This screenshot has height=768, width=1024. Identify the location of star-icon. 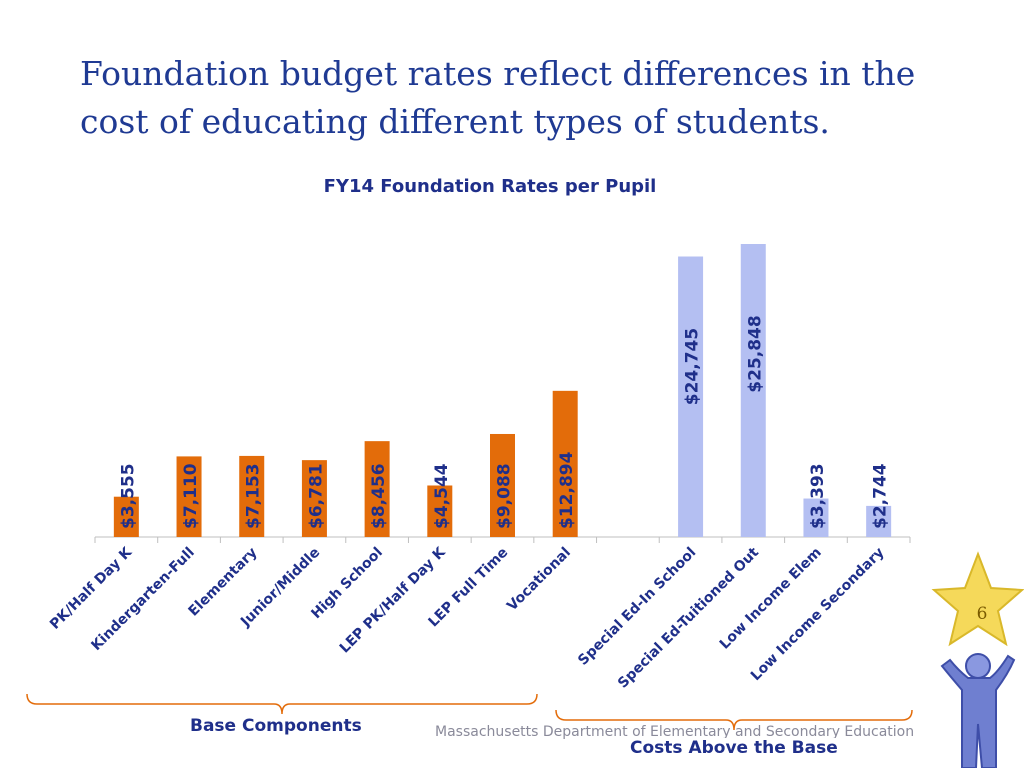
(977, 599).